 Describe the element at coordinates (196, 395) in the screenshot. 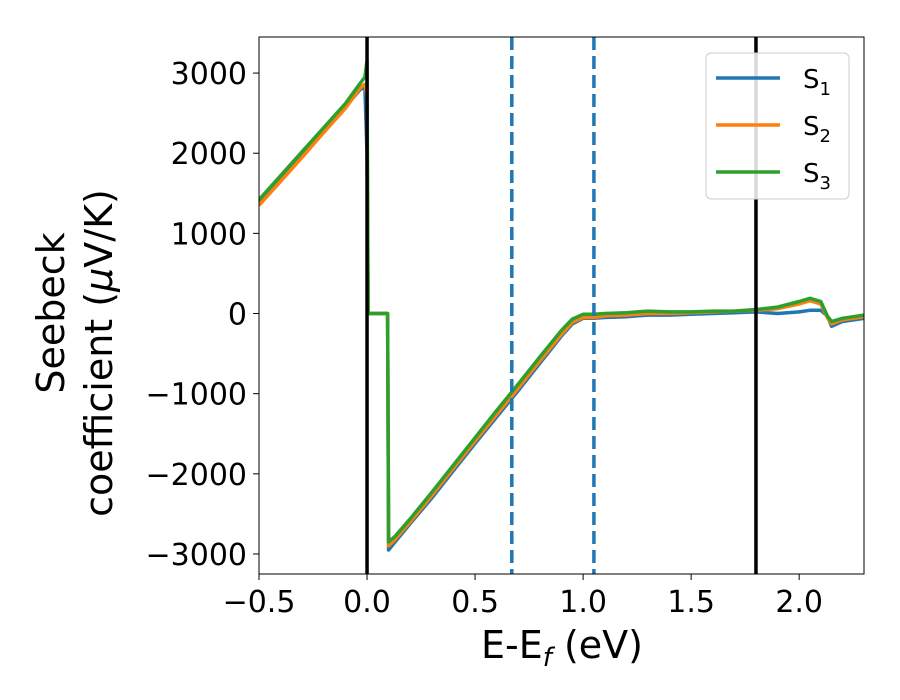

I see `y-tick-label: −1000` at that location.